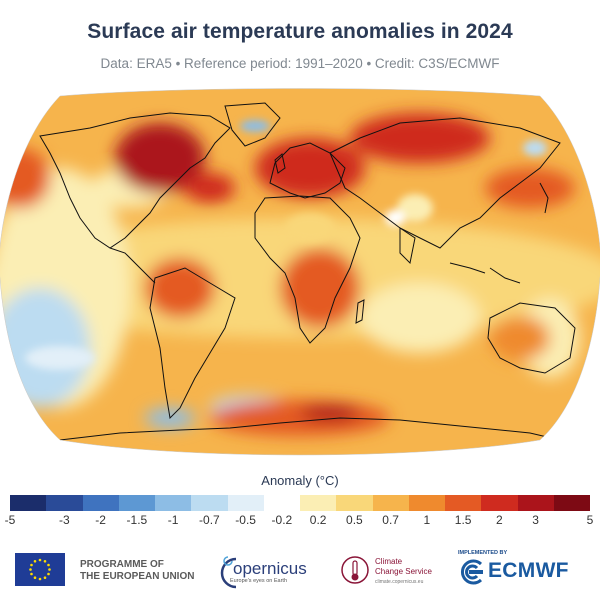 Image resolution: width=600 pixels, height=600 pixels. Describe the element at coordinates (209, 520) in the screenshot. I see `colorbar-tick-label: -0.7` at that location.